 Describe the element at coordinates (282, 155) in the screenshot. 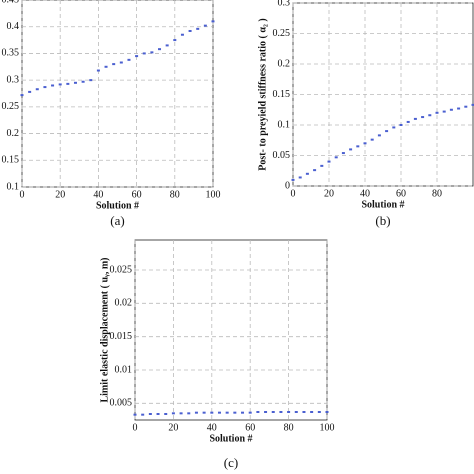

I see `y-tick-label: 0.05` at that location.